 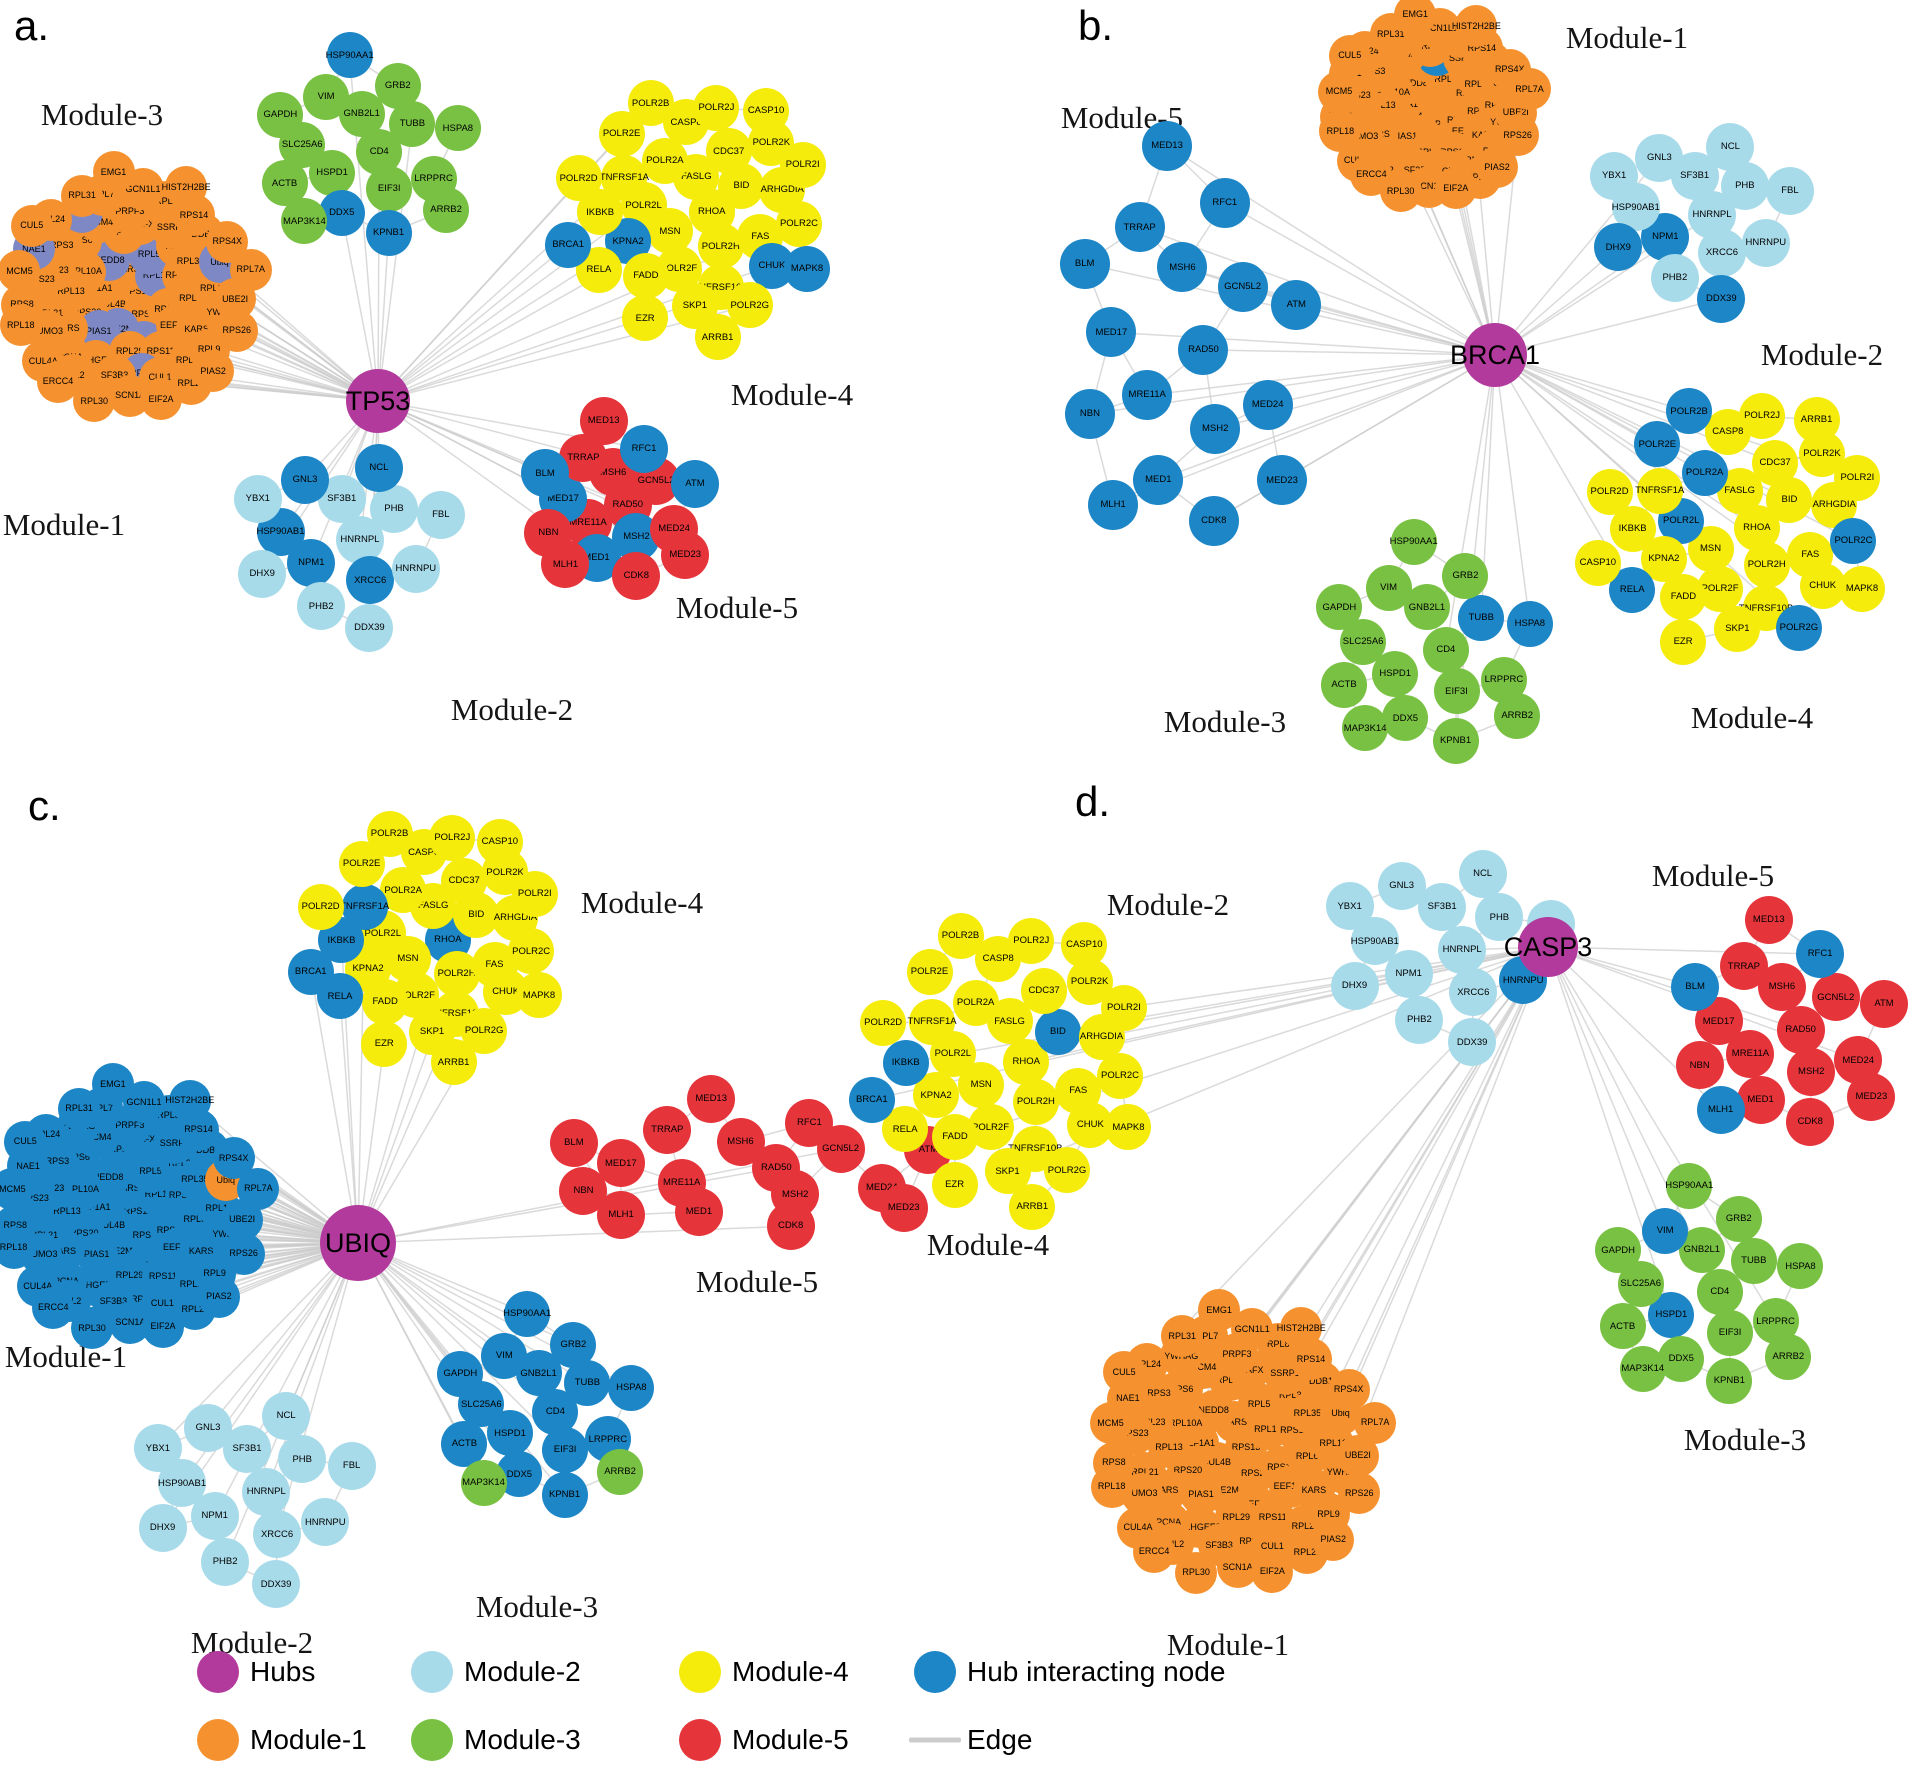 What do you see at coordinates (266, 1491) in the screenshot?
I see `node-HNRNPL: HNRNPL` at bounding box center [266, 1491].